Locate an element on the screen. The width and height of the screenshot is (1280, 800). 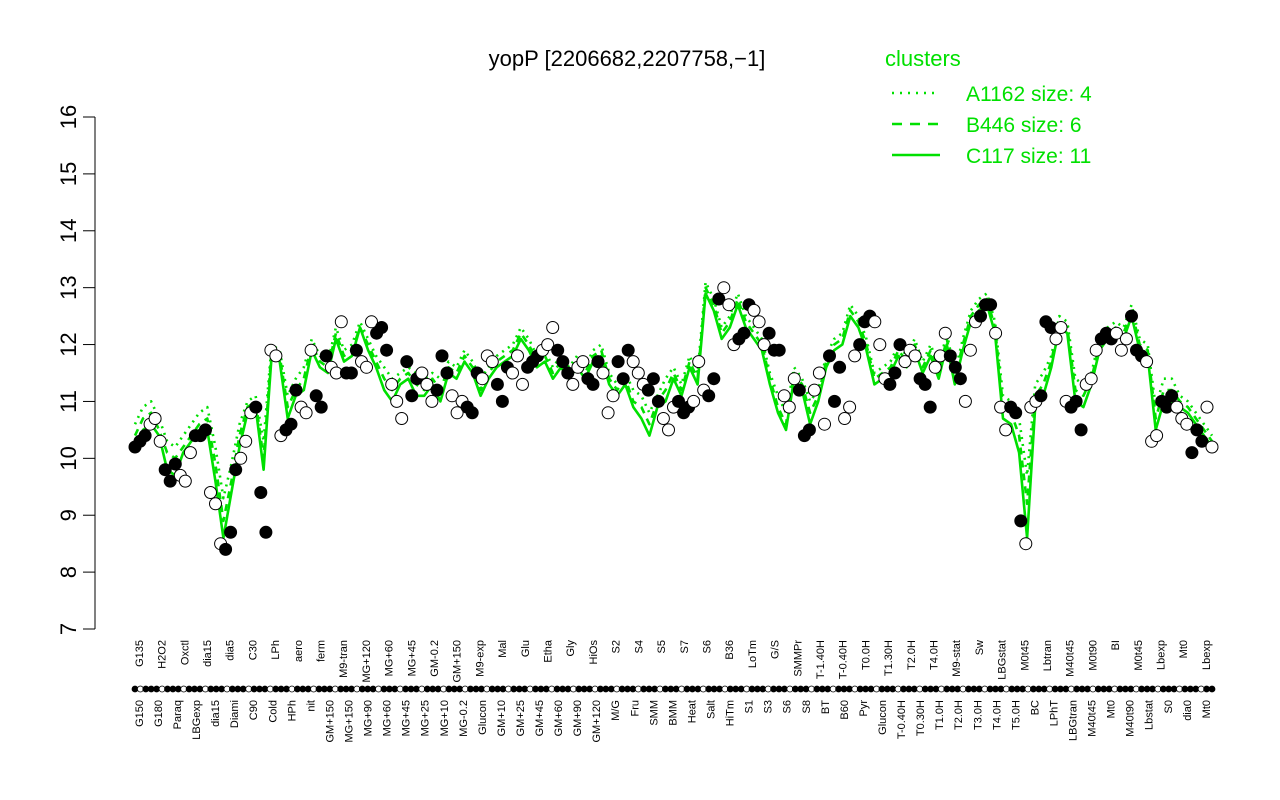
x-label: S7 is located at coordinates (685, 646).